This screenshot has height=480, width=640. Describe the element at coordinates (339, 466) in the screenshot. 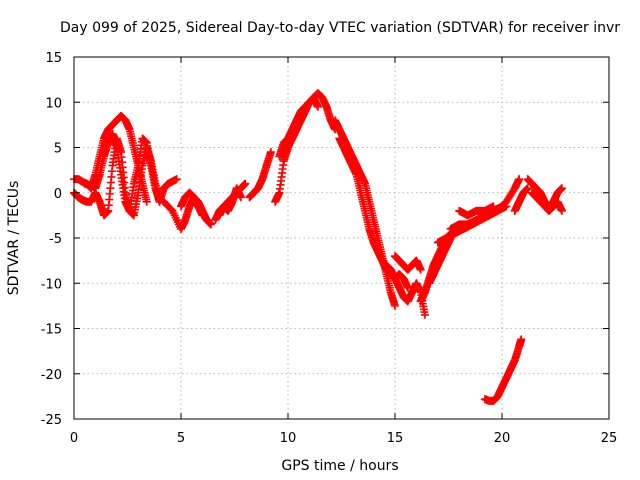

I see `x-axis-title: GPS time / hours` at that location.